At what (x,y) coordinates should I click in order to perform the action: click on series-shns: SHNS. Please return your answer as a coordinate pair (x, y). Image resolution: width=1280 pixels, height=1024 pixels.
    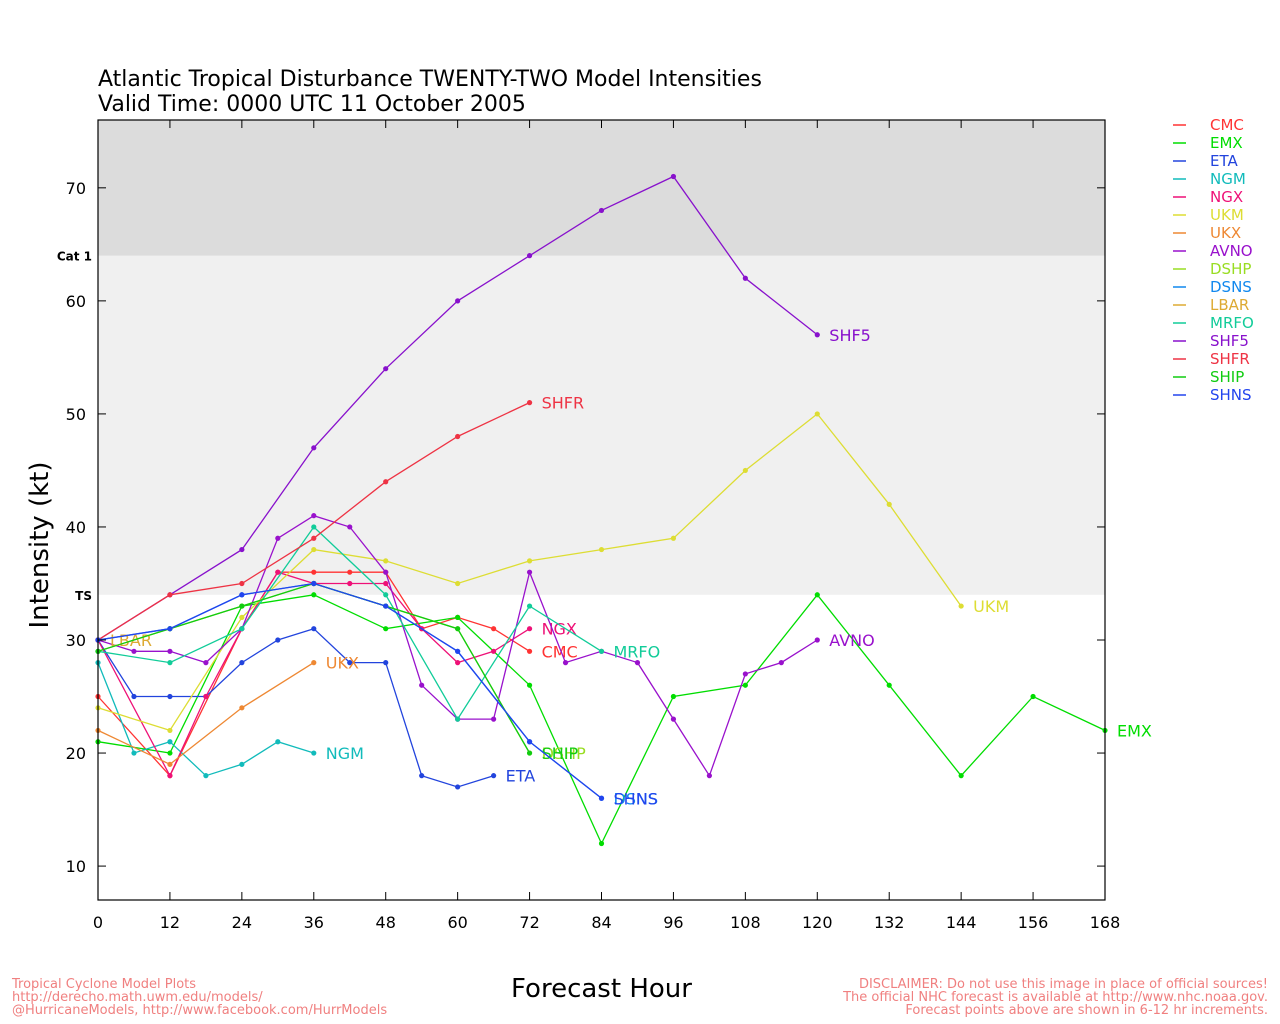
    Looking at the image, I should click on (376, 694).